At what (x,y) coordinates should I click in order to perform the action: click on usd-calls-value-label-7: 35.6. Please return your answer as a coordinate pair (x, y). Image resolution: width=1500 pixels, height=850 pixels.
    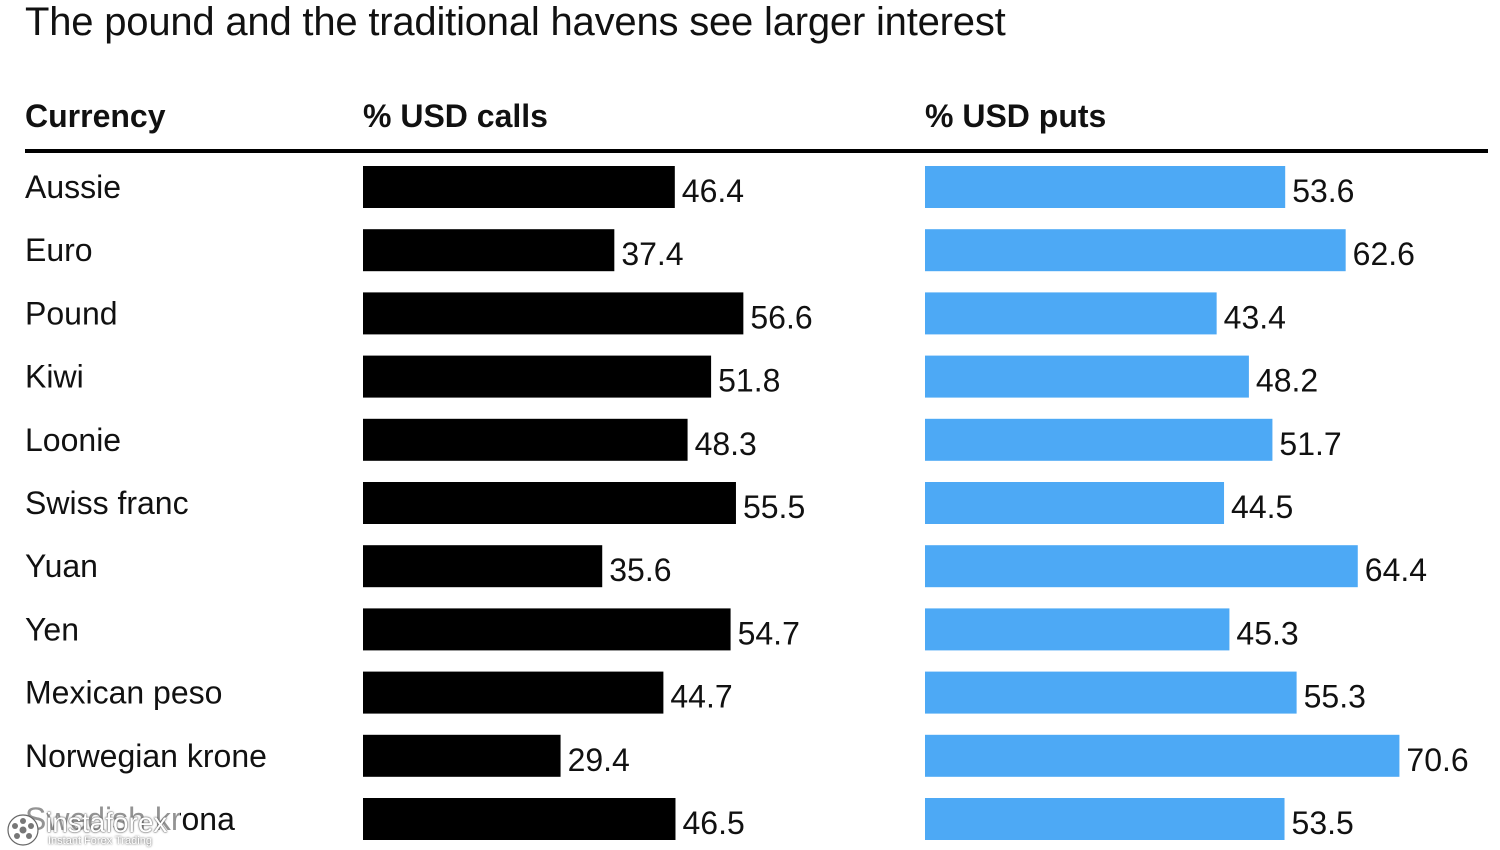
    Looking at the image, I should click on (640, 570).